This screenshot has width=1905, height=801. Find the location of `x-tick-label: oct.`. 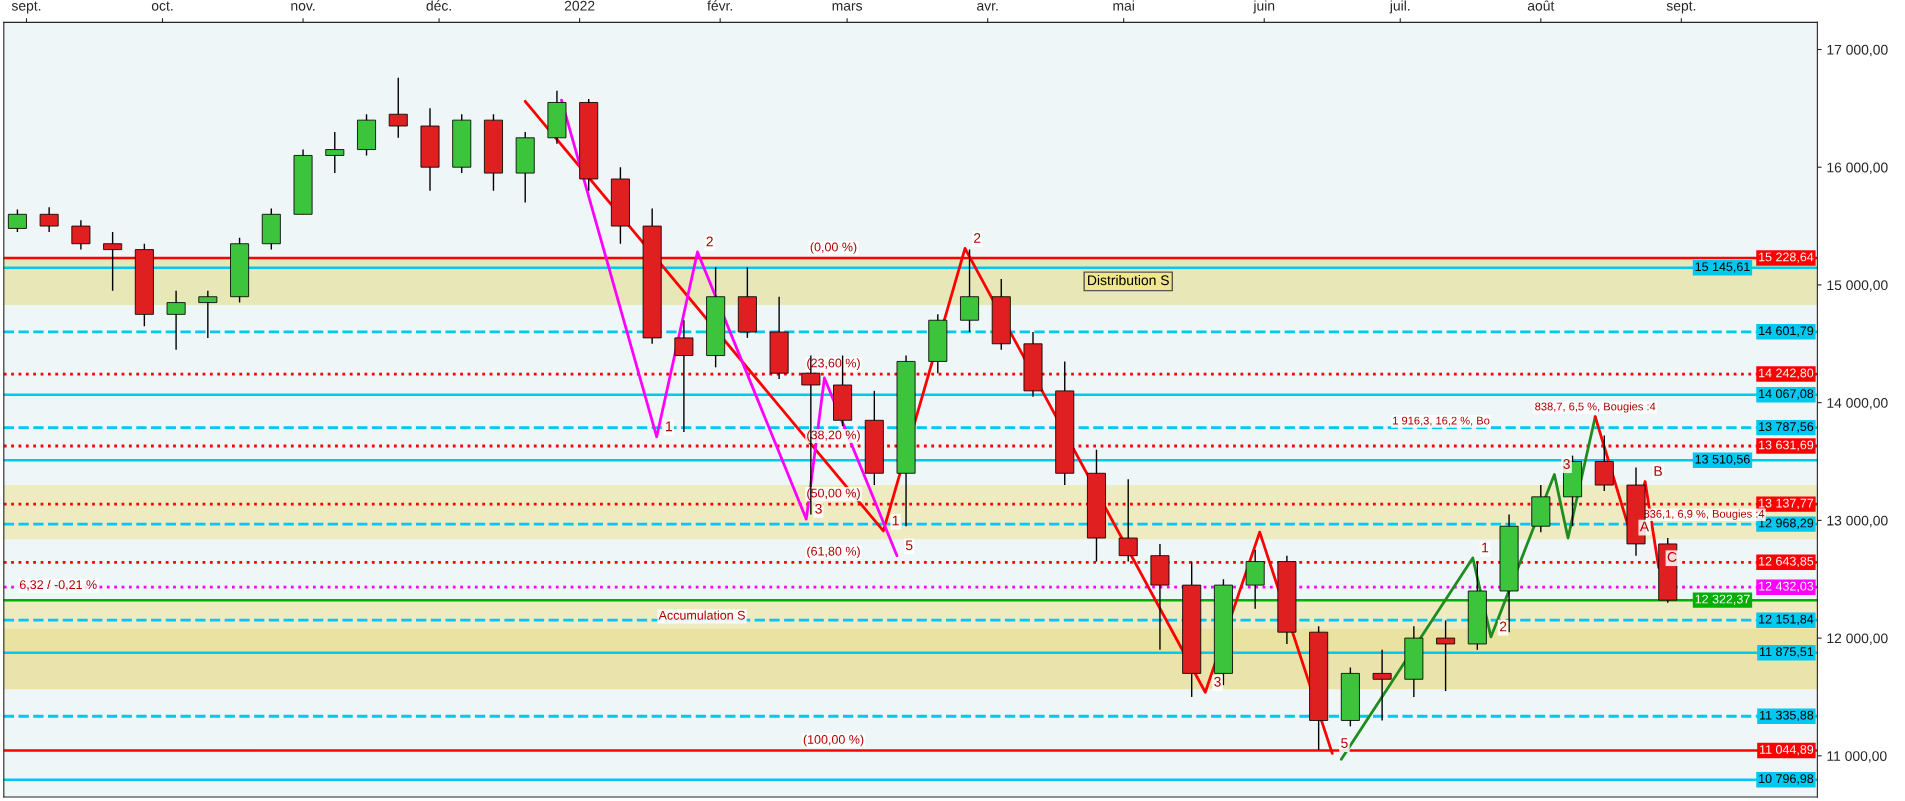

x-tick-label: oct. is located at coordinates (162, 6).